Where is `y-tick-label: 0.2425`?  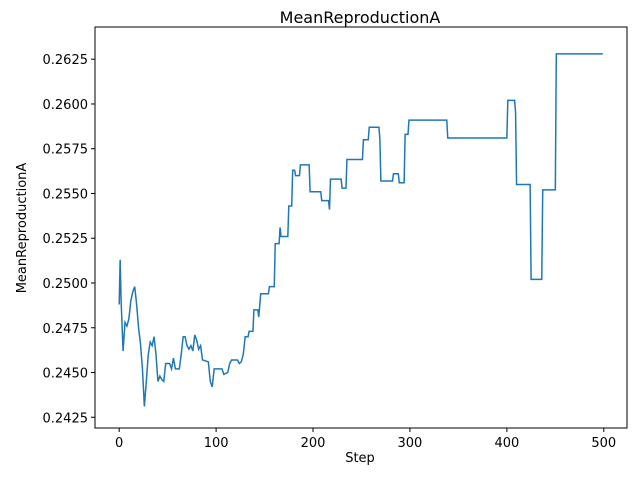
y-tick-label: 0.2425 is located at coordinates (66, 418).